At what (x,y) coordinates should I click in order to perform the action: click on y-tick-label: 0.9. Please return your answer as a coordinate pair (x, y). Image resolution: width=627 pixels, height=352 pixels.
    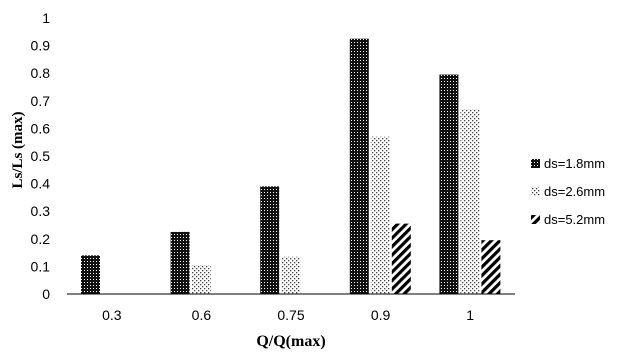
    Looking at the image, I should click on (41, 46).